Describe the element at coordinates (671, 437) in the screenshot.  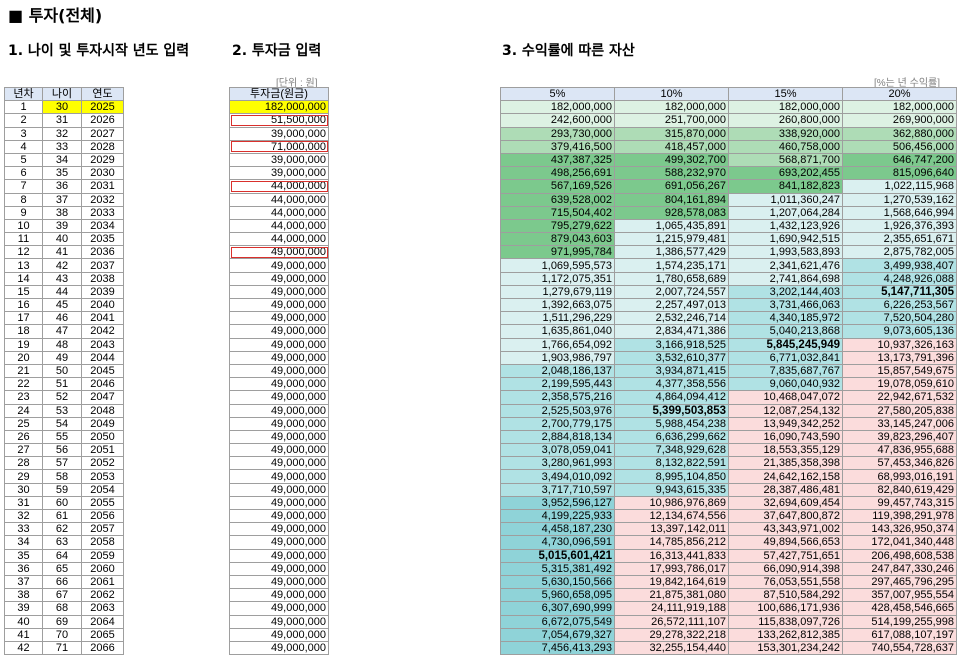
I see `asset-cell-10pct: 6,636,299,662` at that location.